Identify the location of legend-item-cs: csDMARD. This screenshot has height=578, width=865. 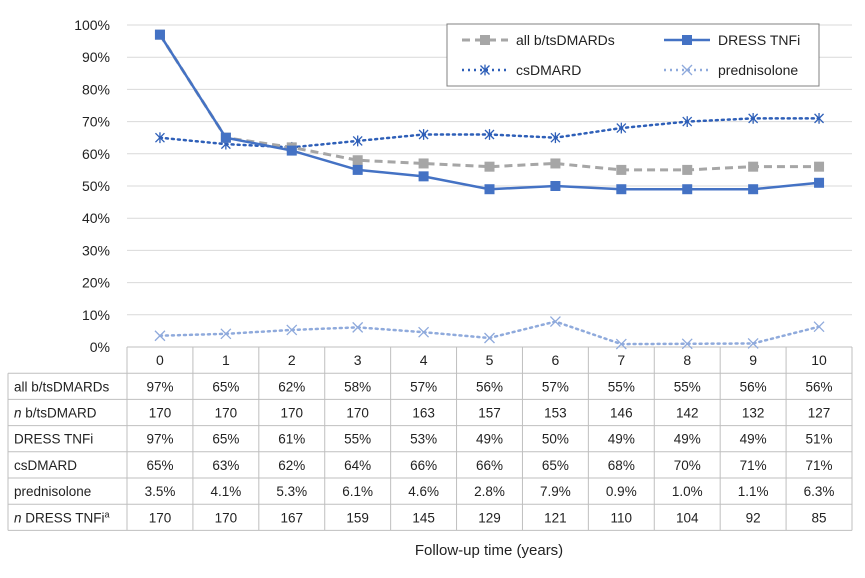
(521, 70).